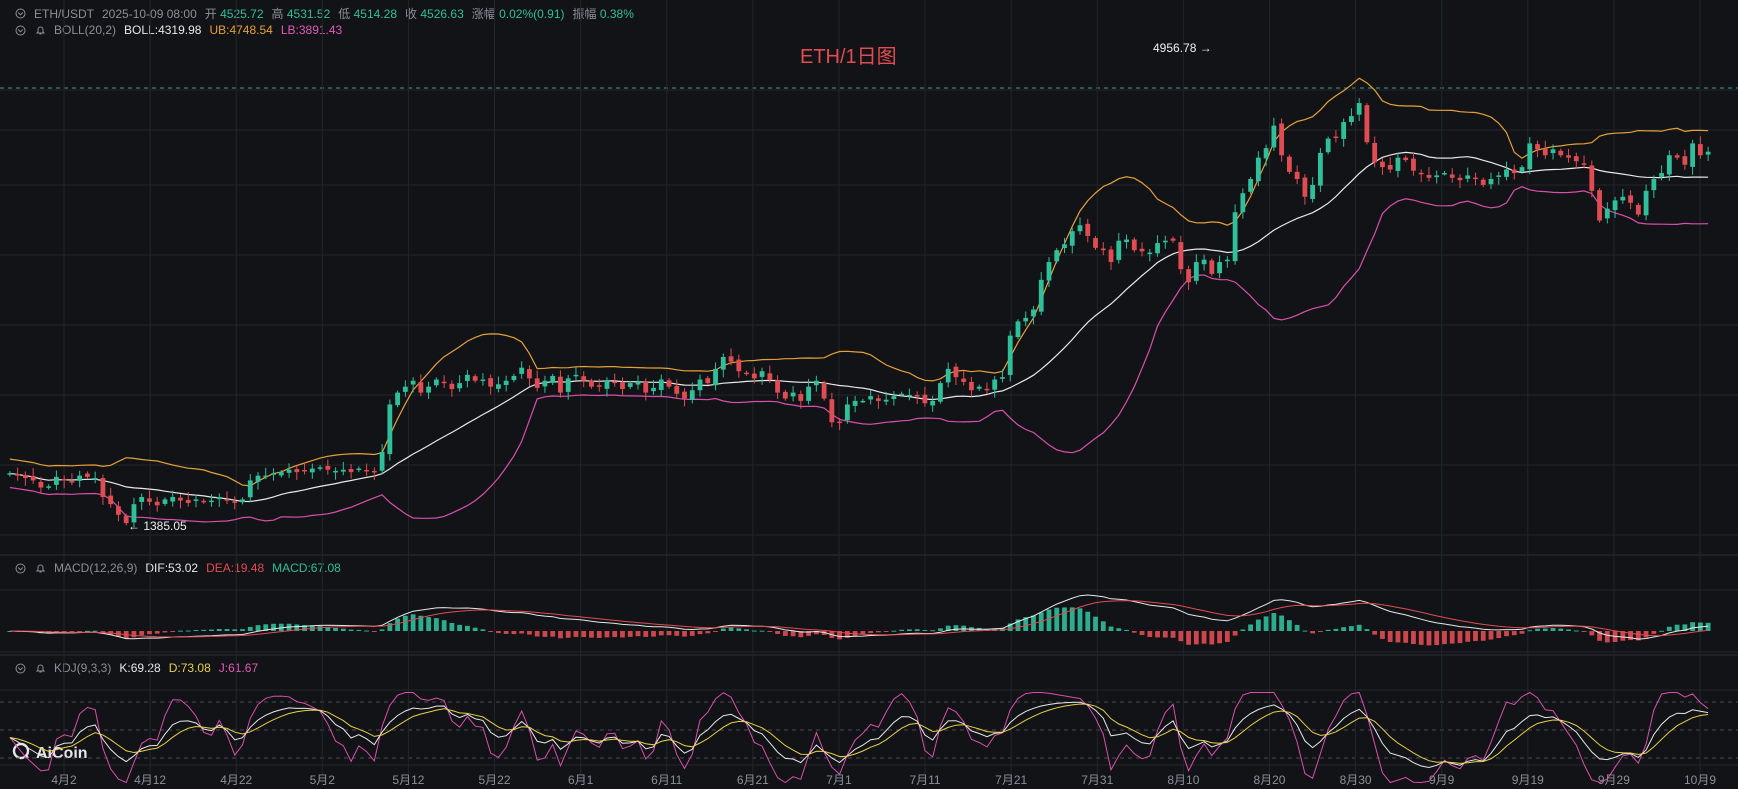 Image resolution: width=1738 pixels, height=789 pixels. I want to click on macd-value: MACD:67.08, so click(306, 568).